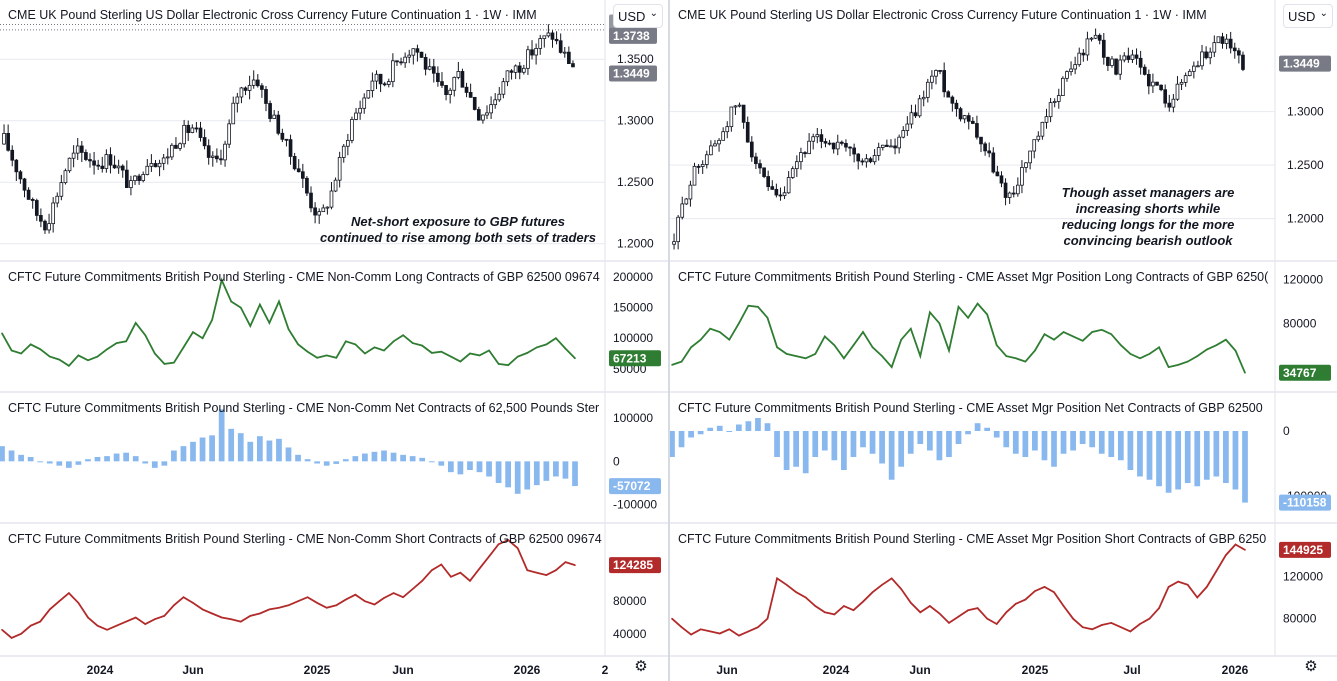 The image size is (1337, 681). Describe the element at coordinates (1305, 165) in the screenshot. I see `y-tick-label: 1.2500` at that location.